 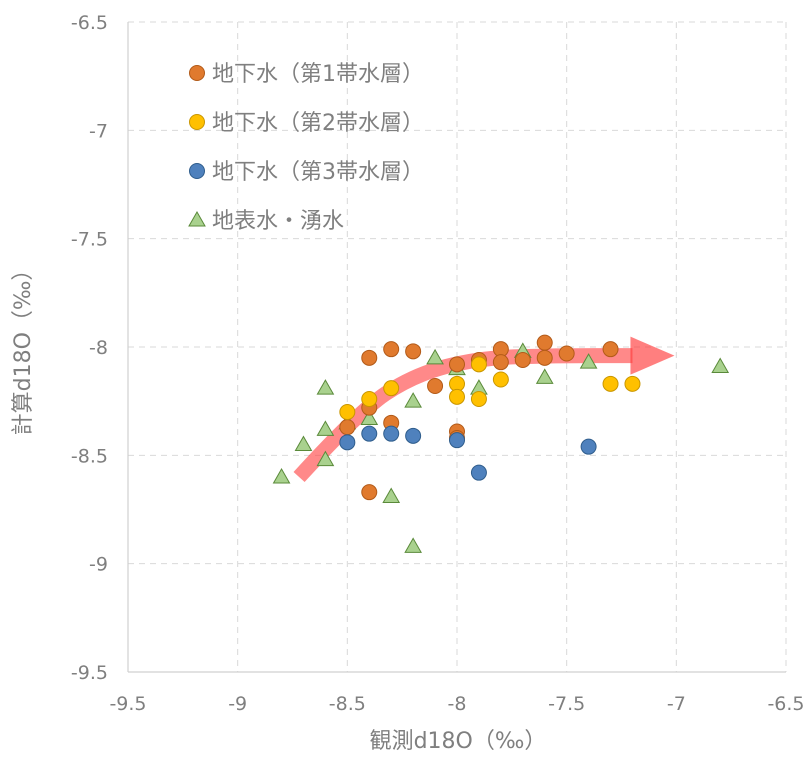 What do you see at coordinates (89, 240) in the screenshot?
I see `y-tick-label: -7.5` at bounding box center [89, 240].